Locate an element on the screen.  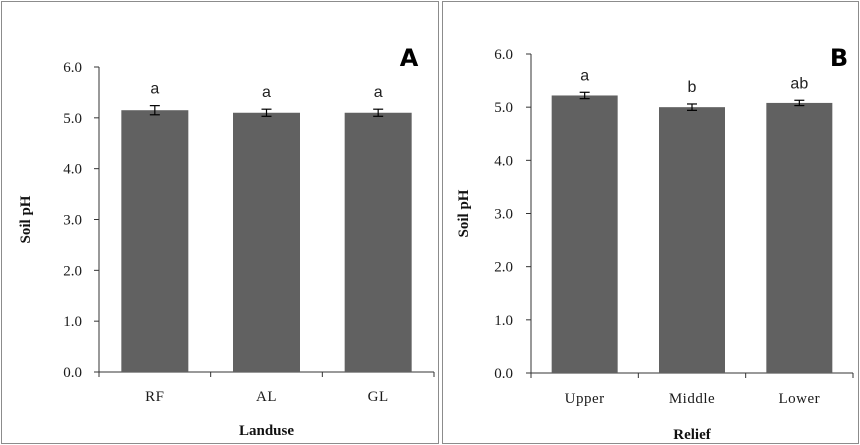
chart-b-panel-letter: B is located at coordinates (839, 58).